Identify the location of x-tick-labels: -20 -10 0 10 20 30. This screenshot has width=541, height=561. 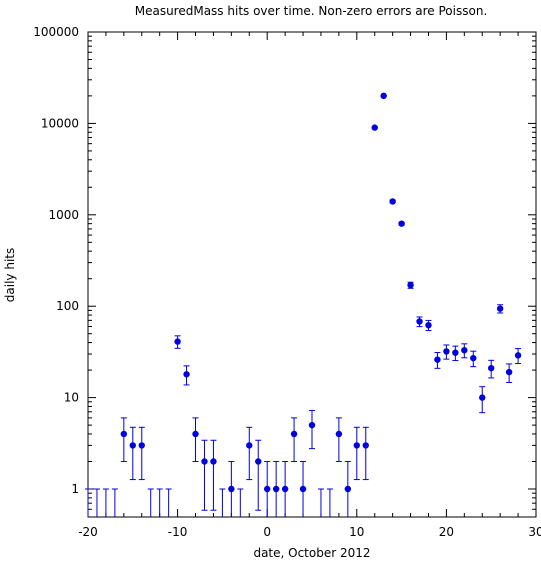
(309, 532).